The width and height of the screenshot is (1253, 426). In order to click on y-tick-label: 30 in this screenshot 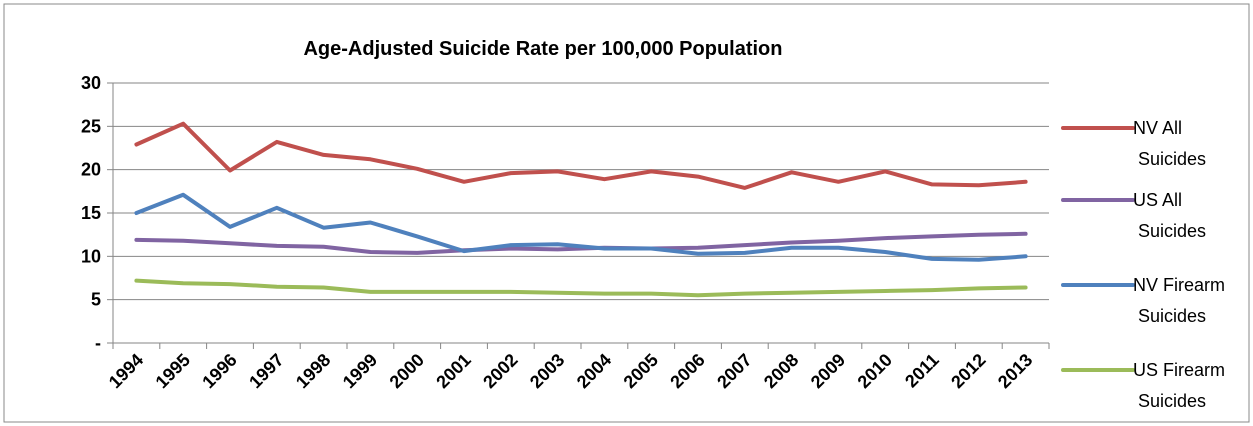, I will do `click(91, 83)`.